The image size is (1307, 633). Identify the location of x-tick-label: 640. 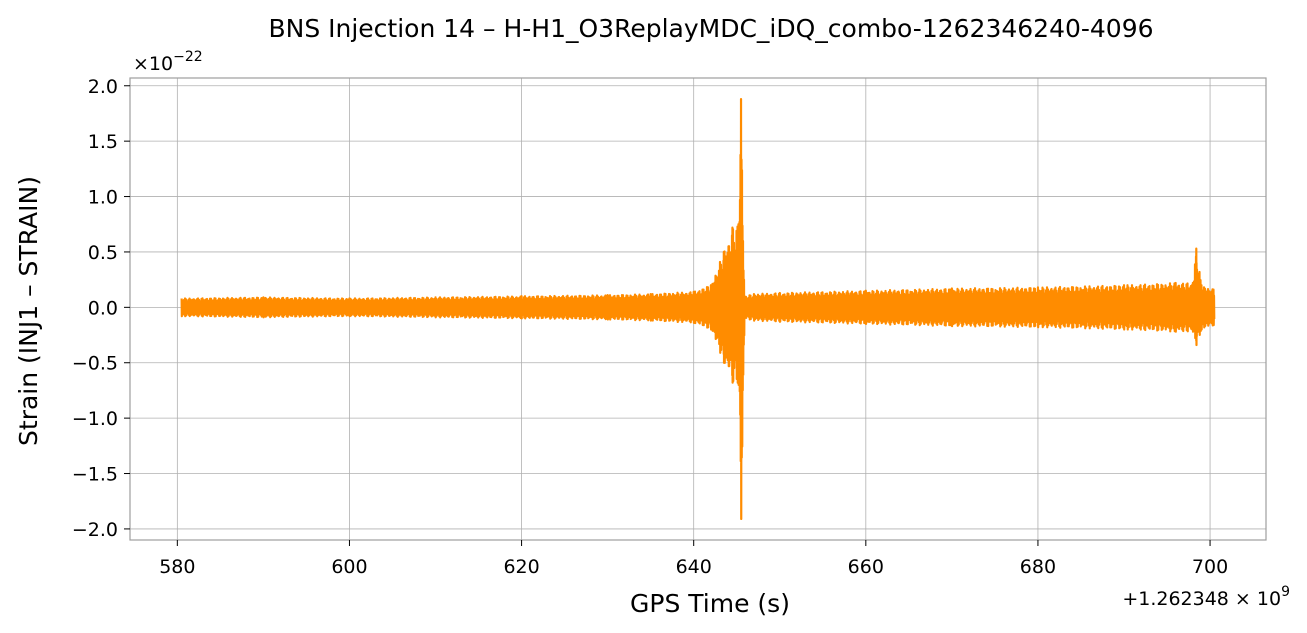
(694, 567).